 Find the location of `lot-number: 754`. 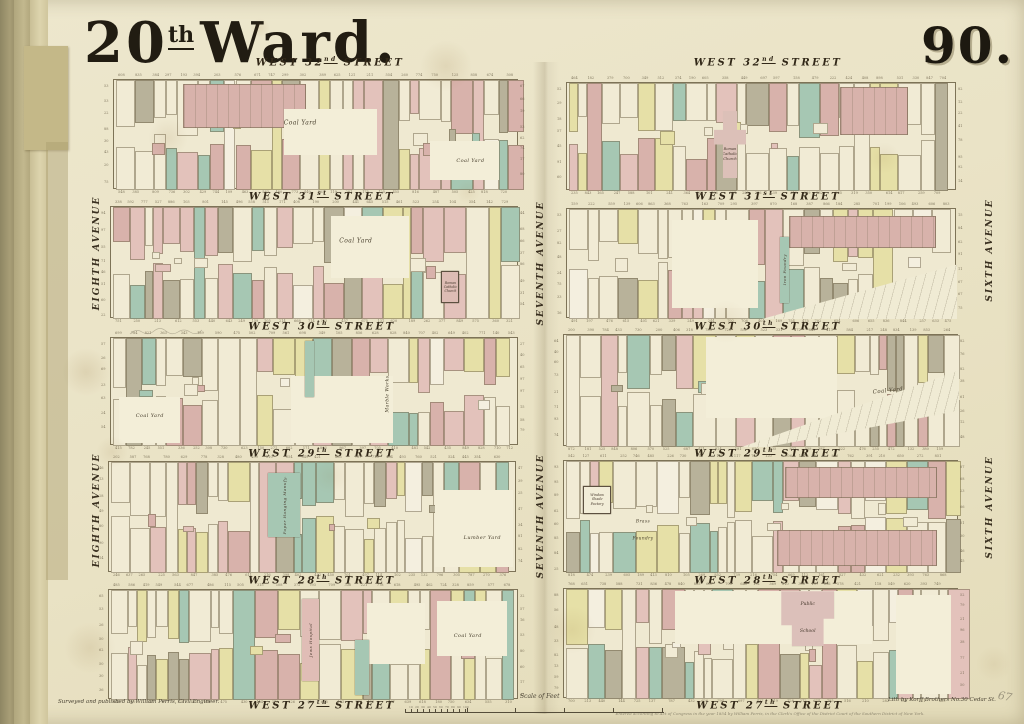

lot-number: 754 is located at coordinates (791, 321).